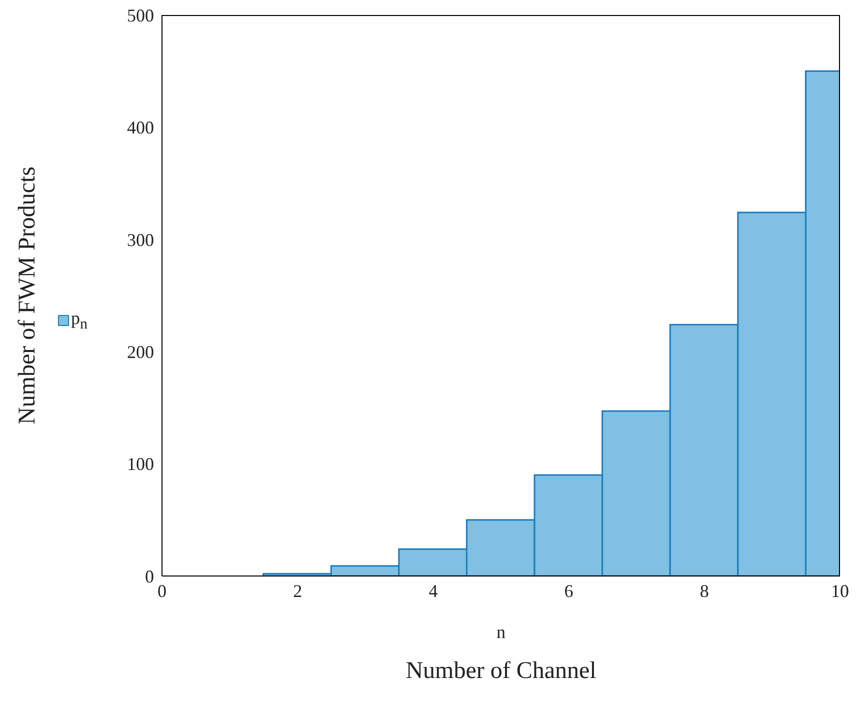 The image size is (859, 704). Describe the element at coordinates (704, 590) in the screenshot. I see `x-tick-label: 8` at that location.